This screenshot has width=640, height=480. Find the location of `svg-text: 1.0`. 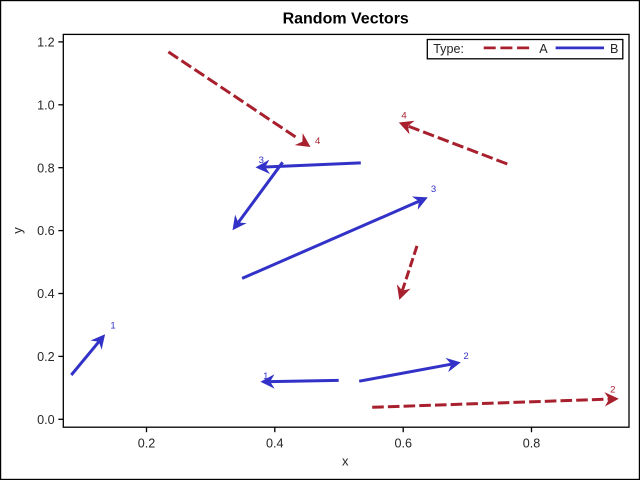

svg-text: 1.0 is located at coordinates (46, 105).